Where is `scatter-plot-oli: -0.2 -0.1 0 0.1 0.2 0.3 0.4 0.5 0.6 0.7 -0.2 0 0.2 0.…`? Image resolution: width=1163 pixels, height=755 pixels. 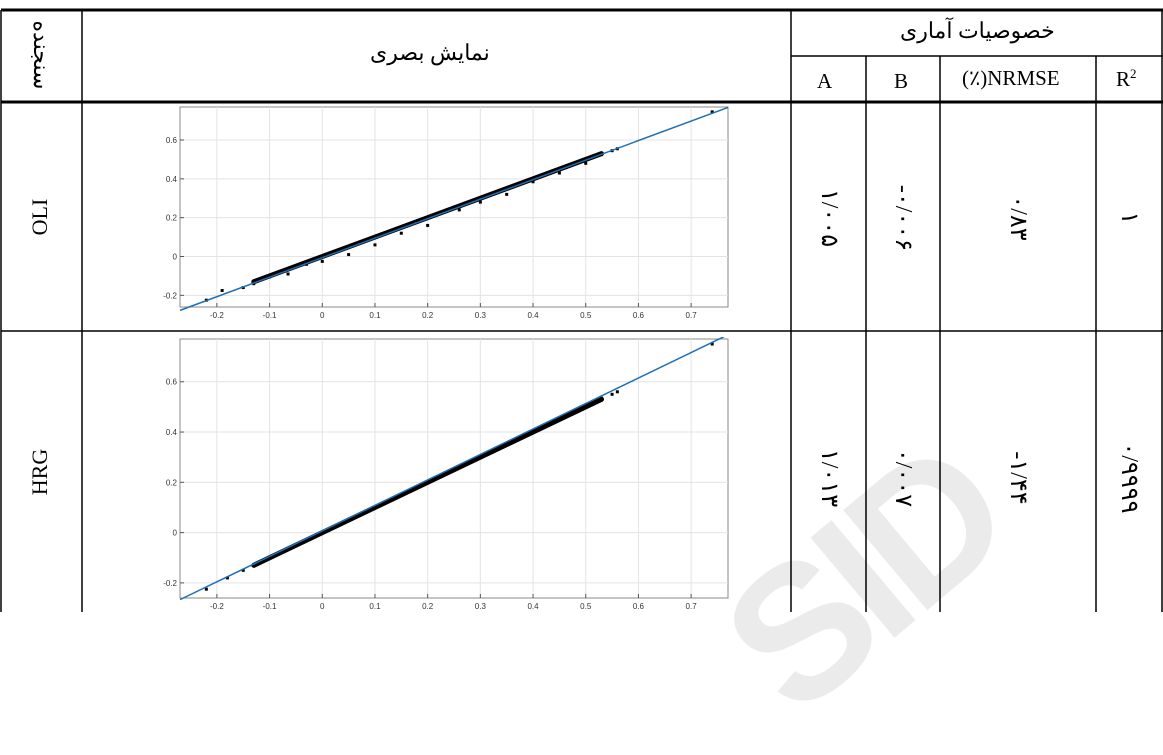 scatter-plot-oli: -0.2 -0.1 0 0.1 0.2 0.3 0.4 0.5 0.6 0.7 -0.2 0 0.2 0.… is located at coordinates (440, 213).